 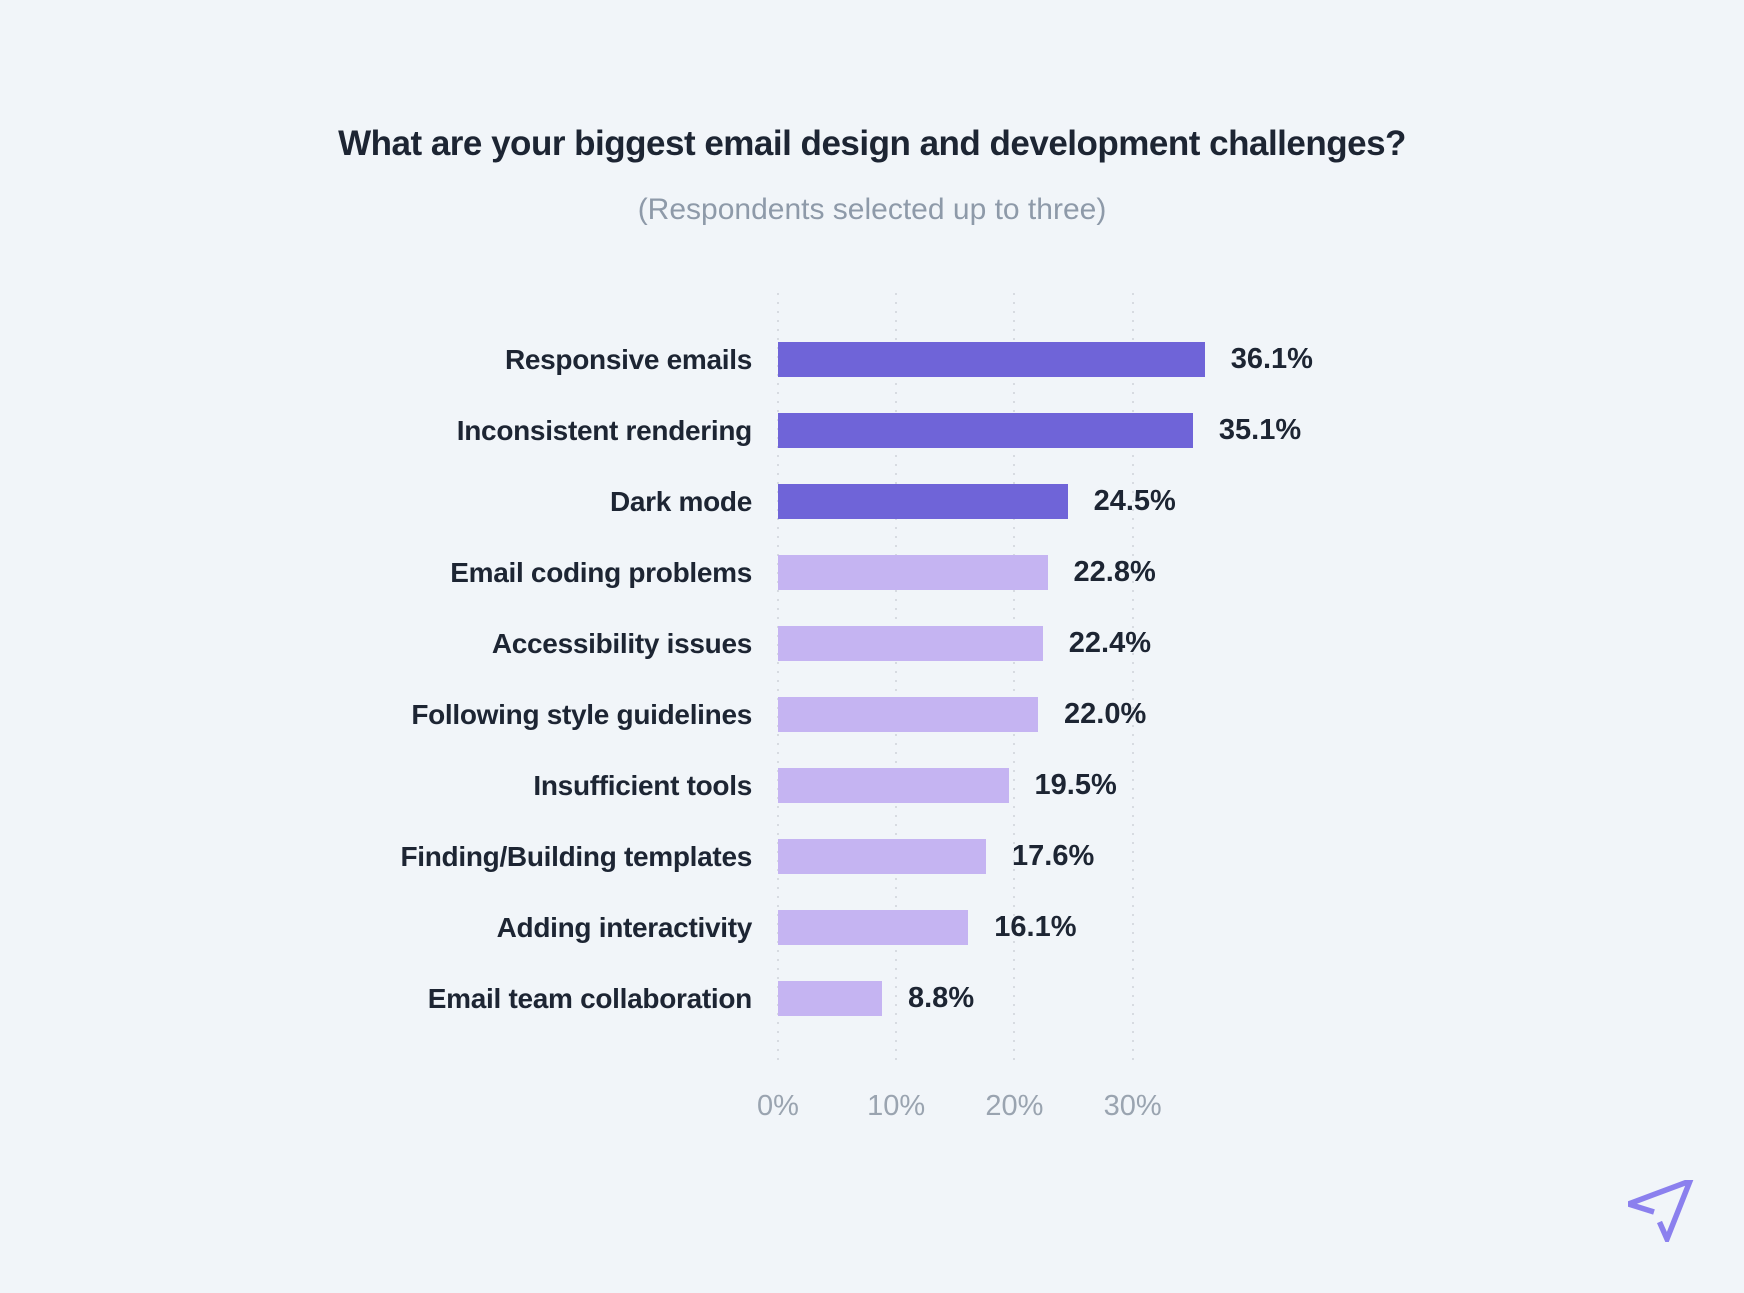 I want to click on bar-row: Dark mode 24.5%, so click(x=872, y=501).